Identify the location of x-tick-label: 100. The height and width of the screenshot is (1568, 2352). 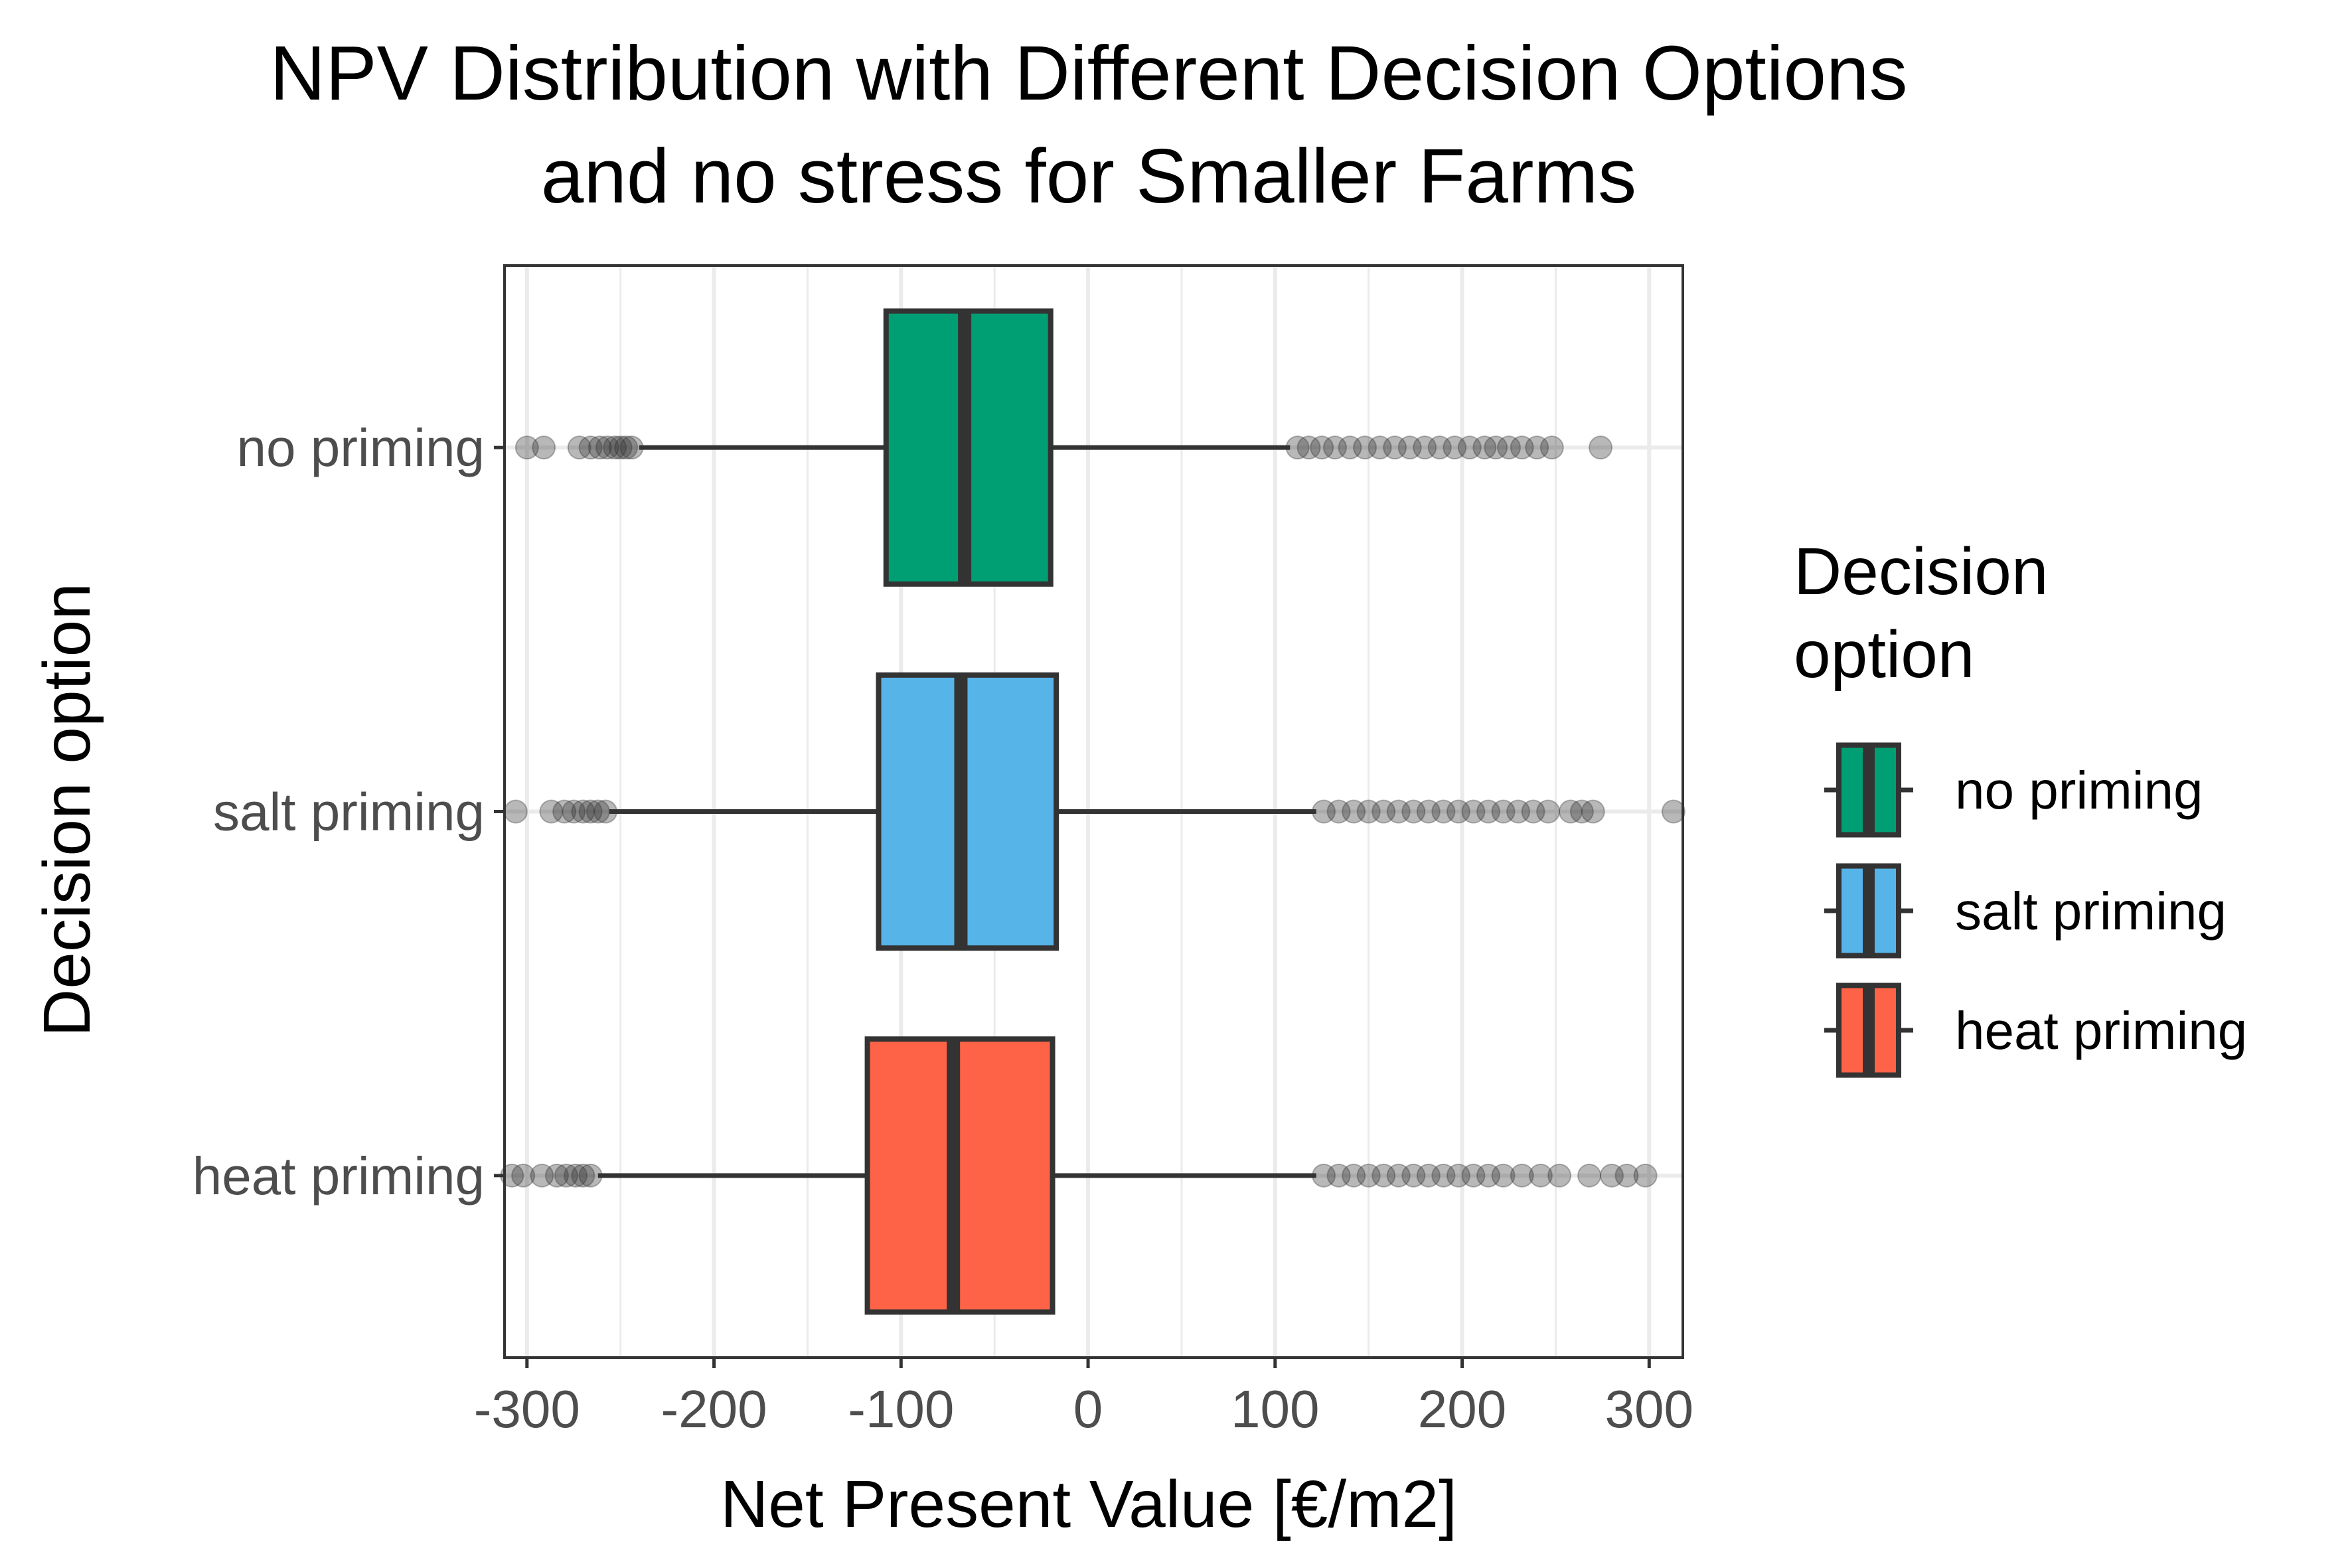
(1275, 1409).